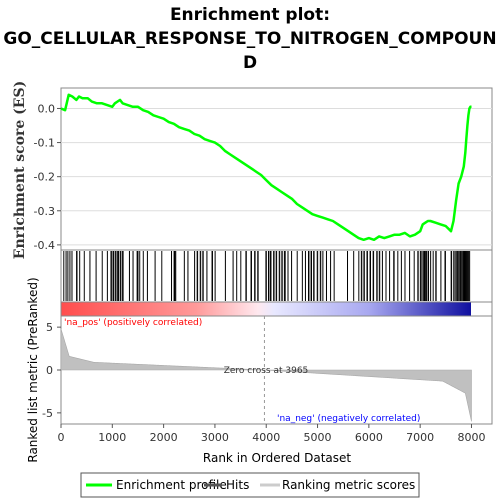  What do you see at coordinates (266, 371) in the screenshot?
I see `zero-cross-label: Zero cross at 3965` at bounding box center [266, 371].